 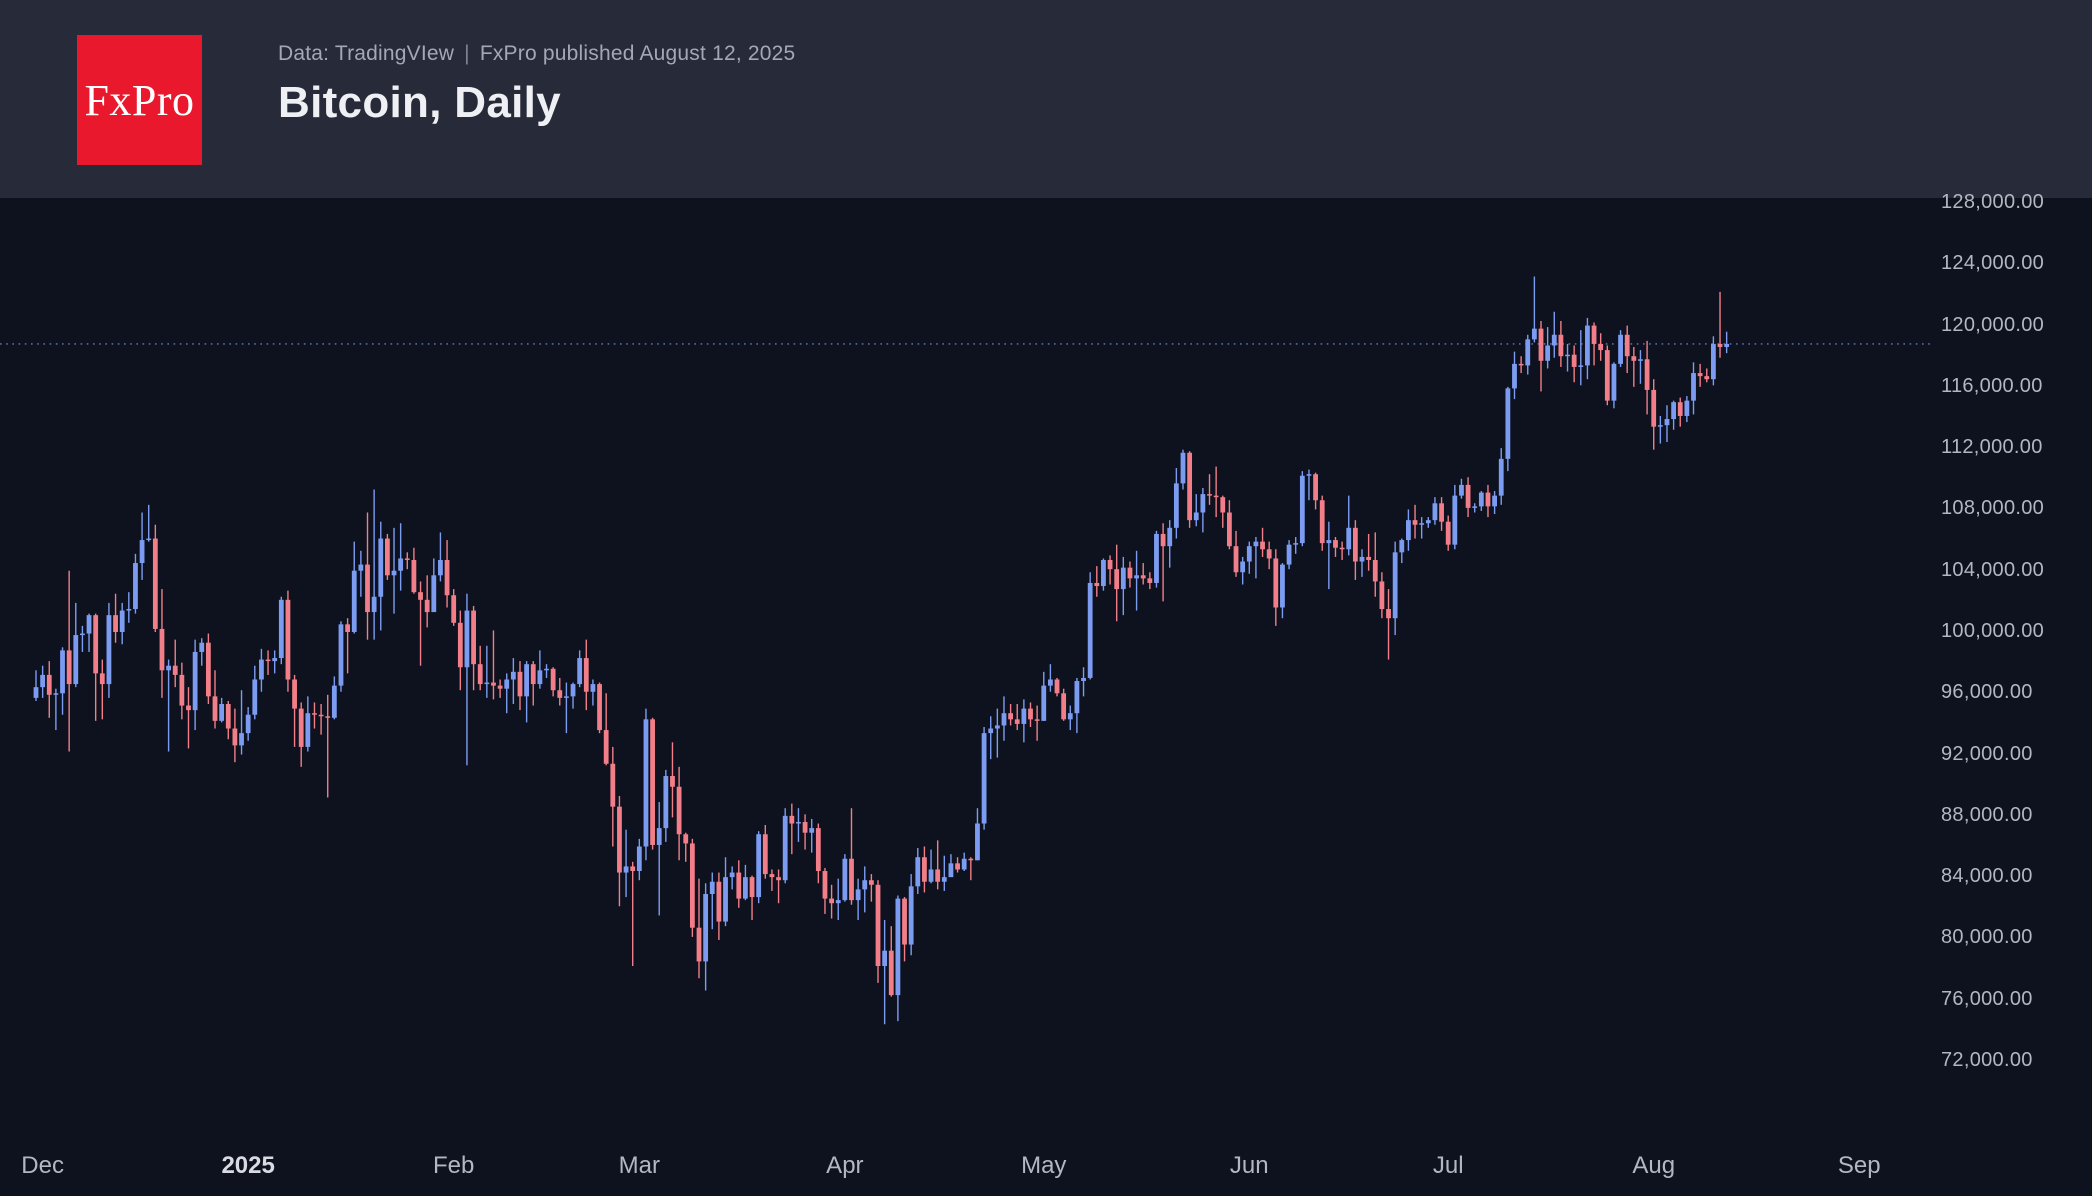 What do you see at coordinates (248, 1165) in the screenshot?
I see `month-tick-label: 2025` at bounding box center [248, 1165].